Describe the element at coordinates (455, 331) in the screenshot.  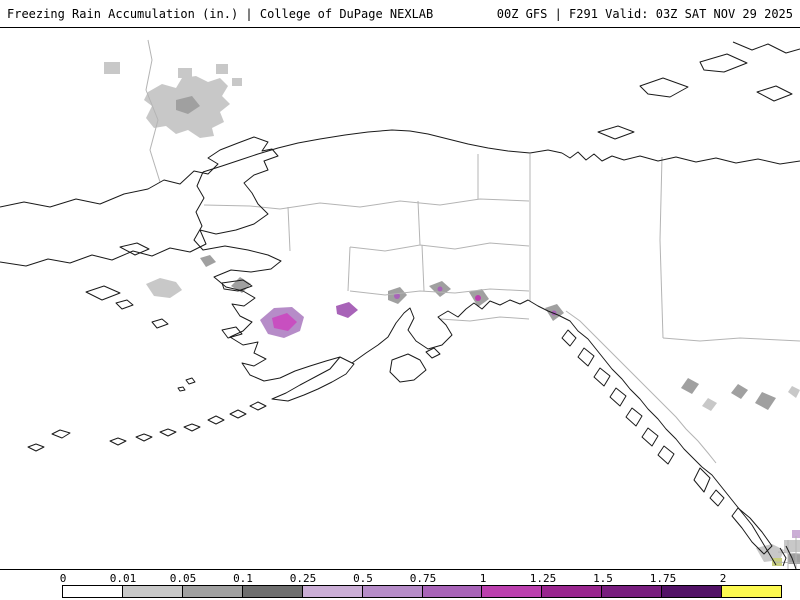
I see `south-central-coast` at that location.